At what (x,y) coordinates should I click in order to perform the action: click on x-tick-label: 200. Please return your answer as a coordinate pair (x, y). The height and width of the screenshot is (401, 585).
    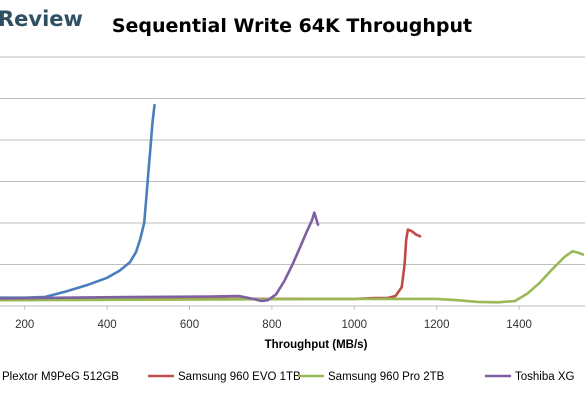
    Looking at the image, I should click on (24, 325).